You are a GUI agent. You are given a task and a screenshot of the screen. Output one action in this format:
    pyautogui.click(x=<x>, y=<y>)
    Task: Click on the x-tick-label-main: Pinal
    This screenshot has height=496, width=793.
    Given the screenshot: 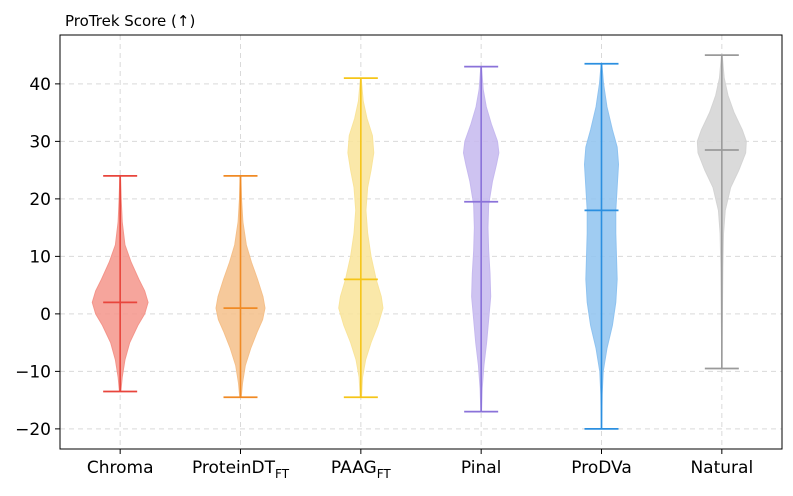 What is the action you would take?
    pyautogui.click(x=481, y=468)
    